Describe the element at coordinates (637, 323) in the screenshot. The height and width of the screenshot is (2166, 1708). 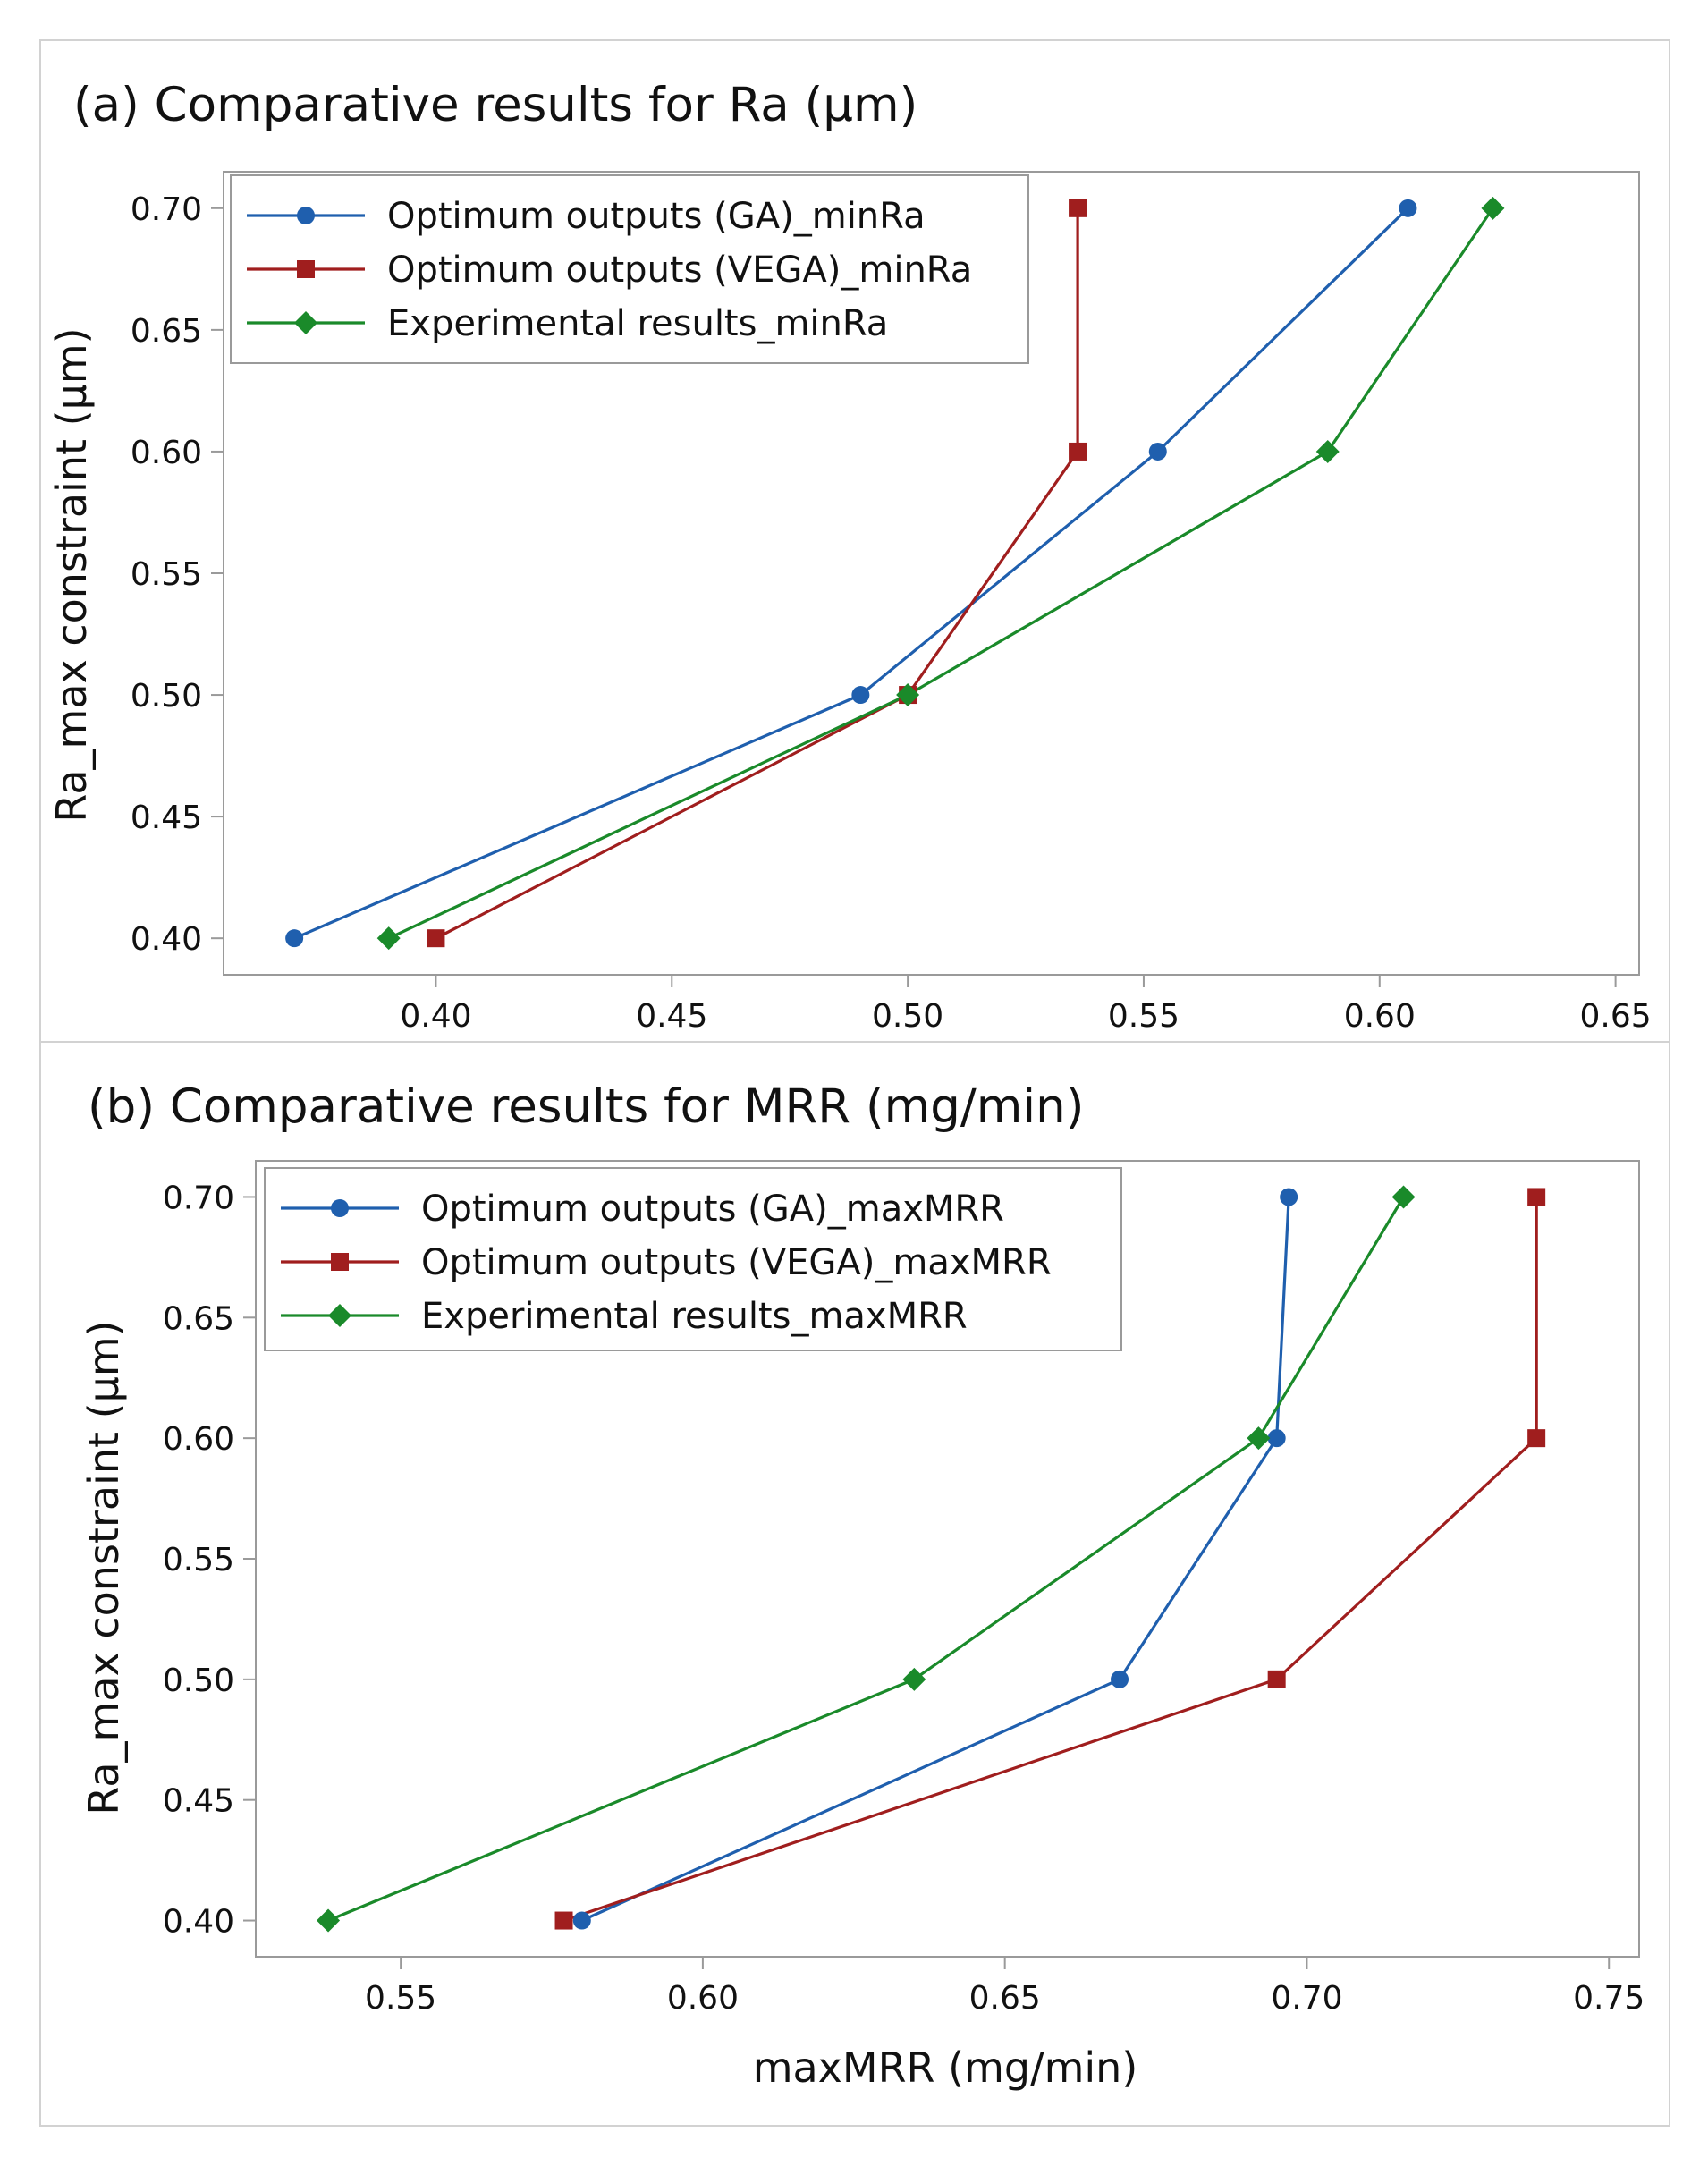
I see `legend-entry: Experimental results_minRa` at that location.